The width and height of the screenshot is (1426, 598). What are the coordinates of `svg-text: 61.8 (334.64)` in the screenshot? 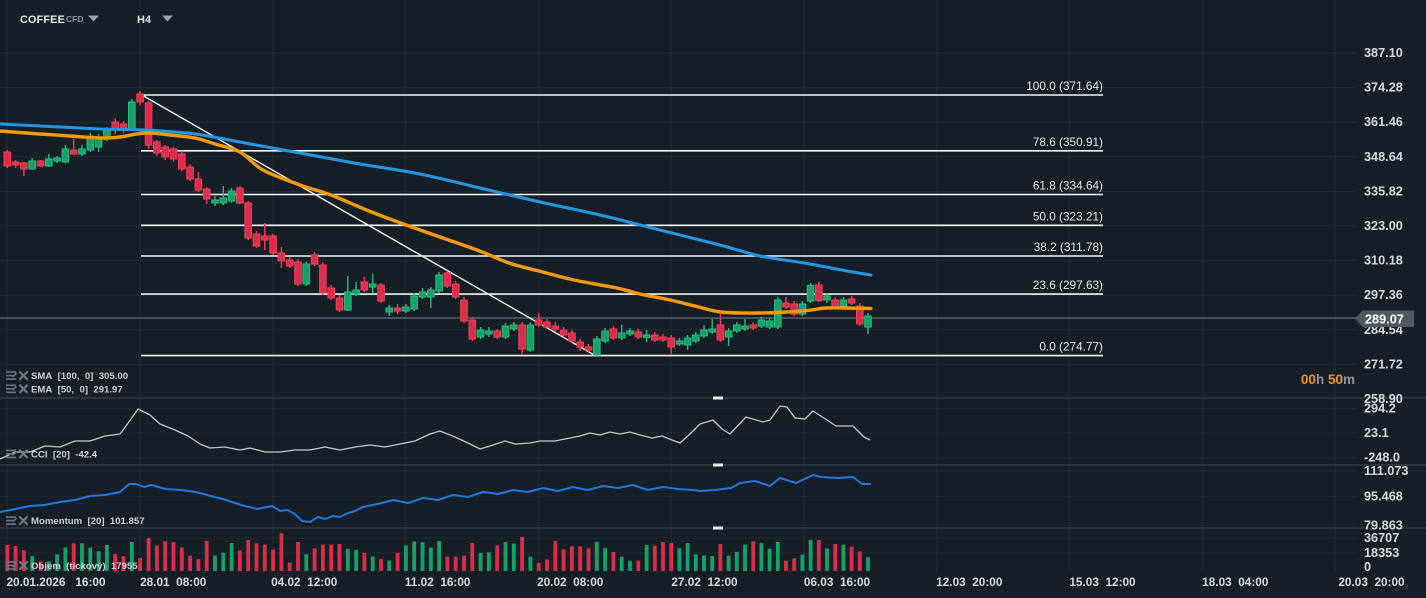 It's located at (1068, 186).